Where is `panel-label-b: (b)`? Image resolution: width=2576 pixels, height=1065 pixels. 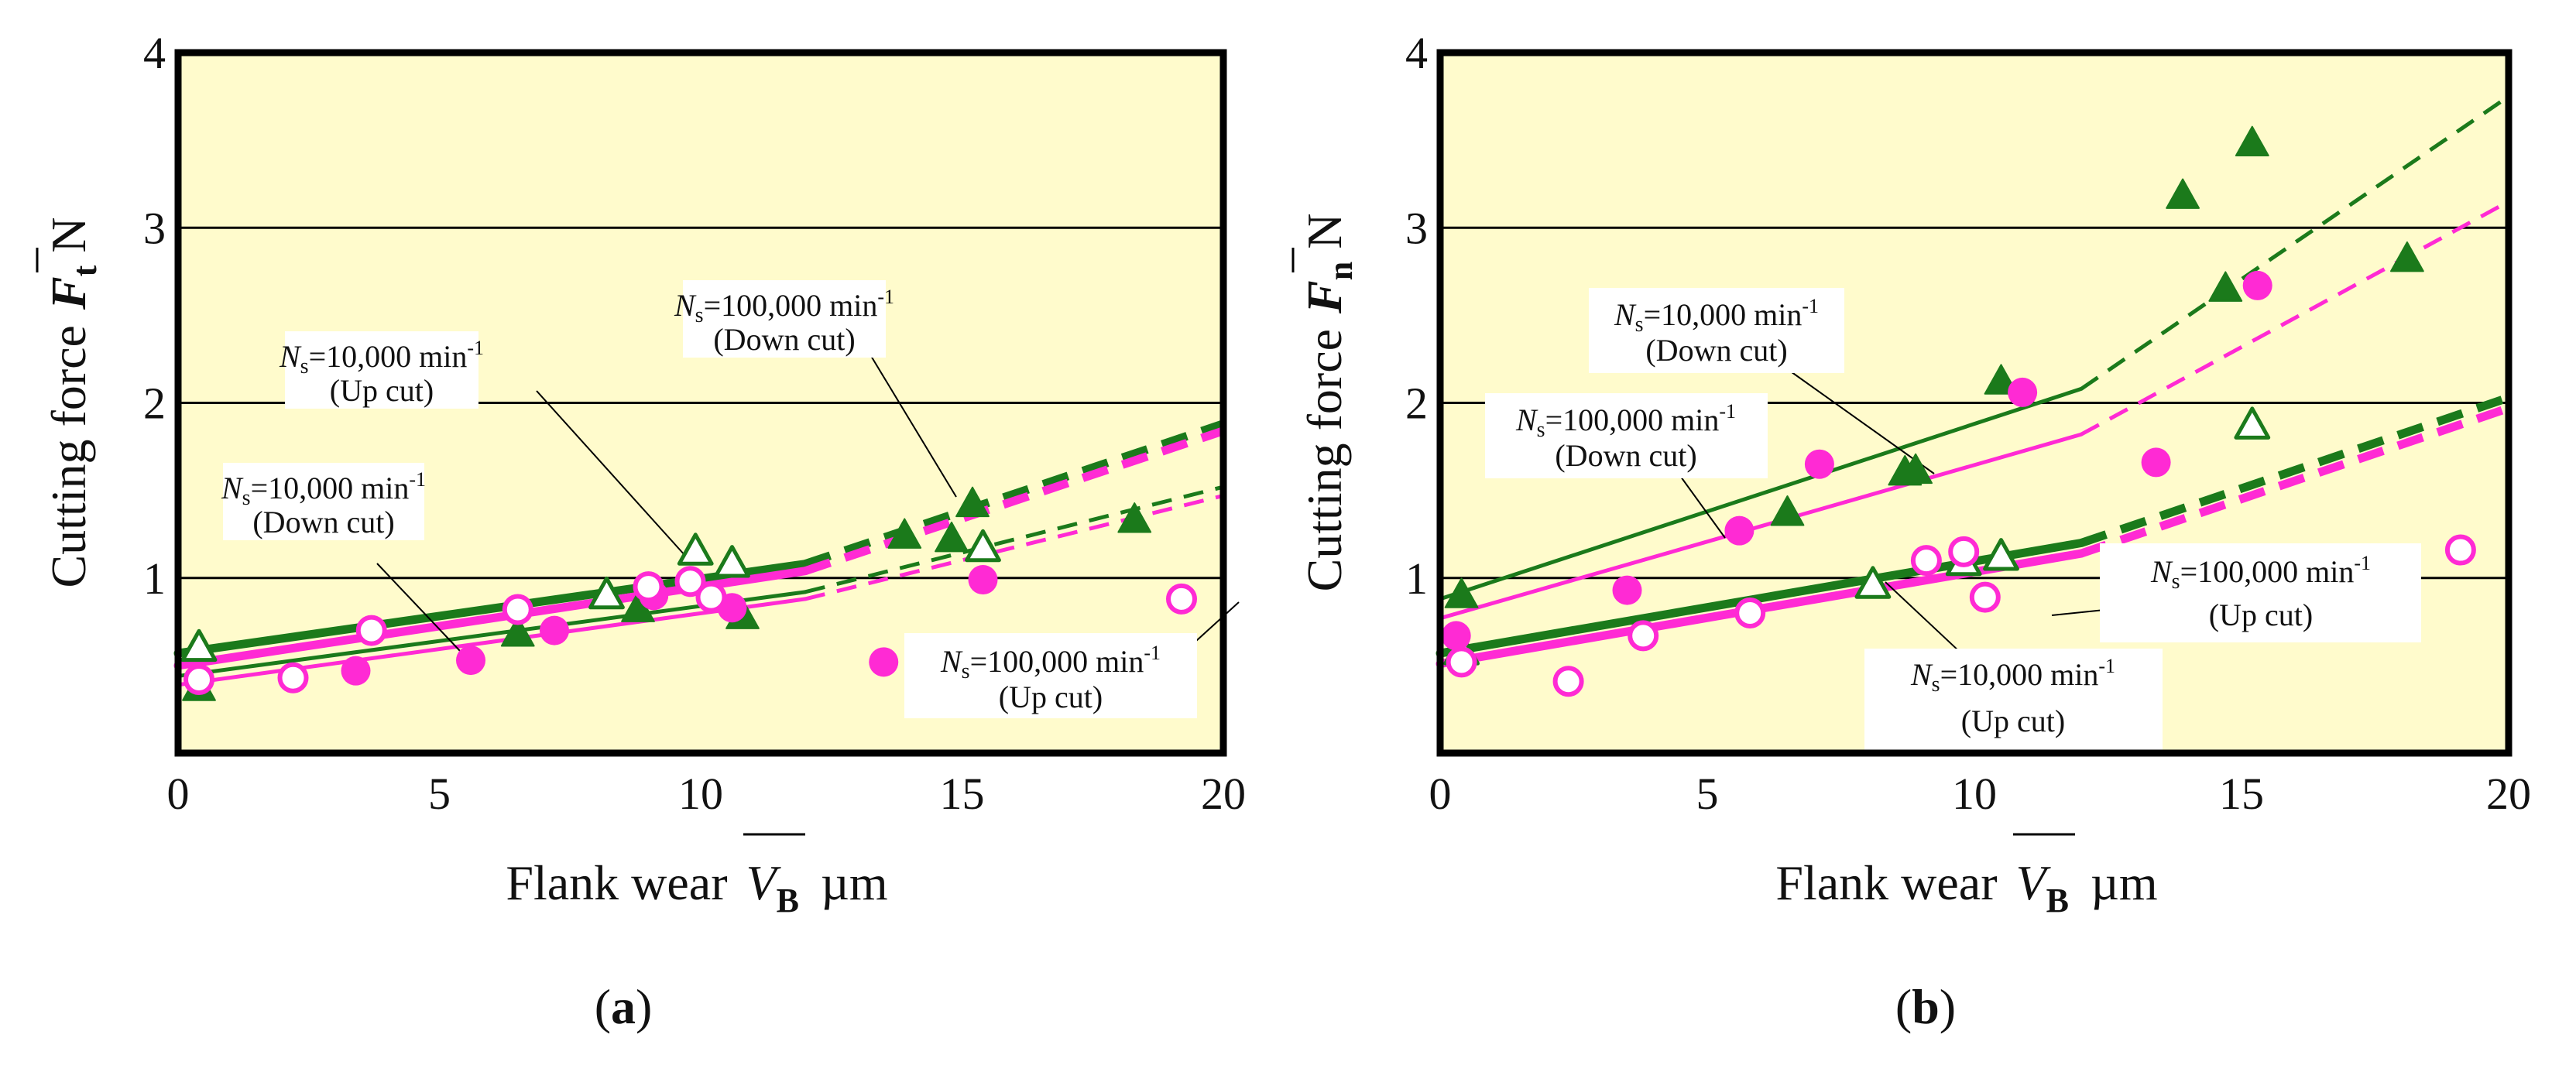
panel-label-b: (b) is located at coordinates (1925, 1006).